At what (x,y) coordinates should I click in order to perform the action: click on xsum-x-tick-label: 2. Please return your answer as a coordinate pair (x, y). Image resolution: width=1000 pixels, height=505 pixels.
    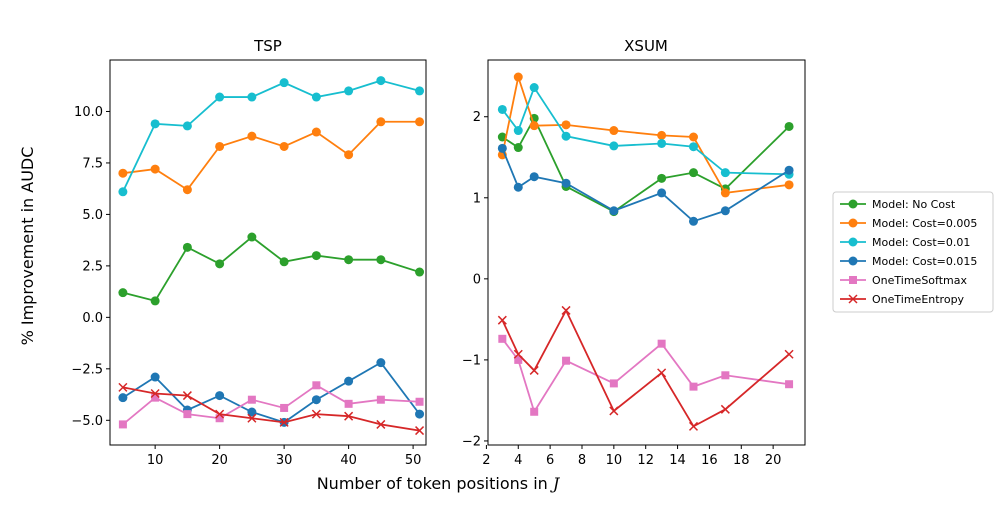
    Looking at the image, I should click on (486, 460).